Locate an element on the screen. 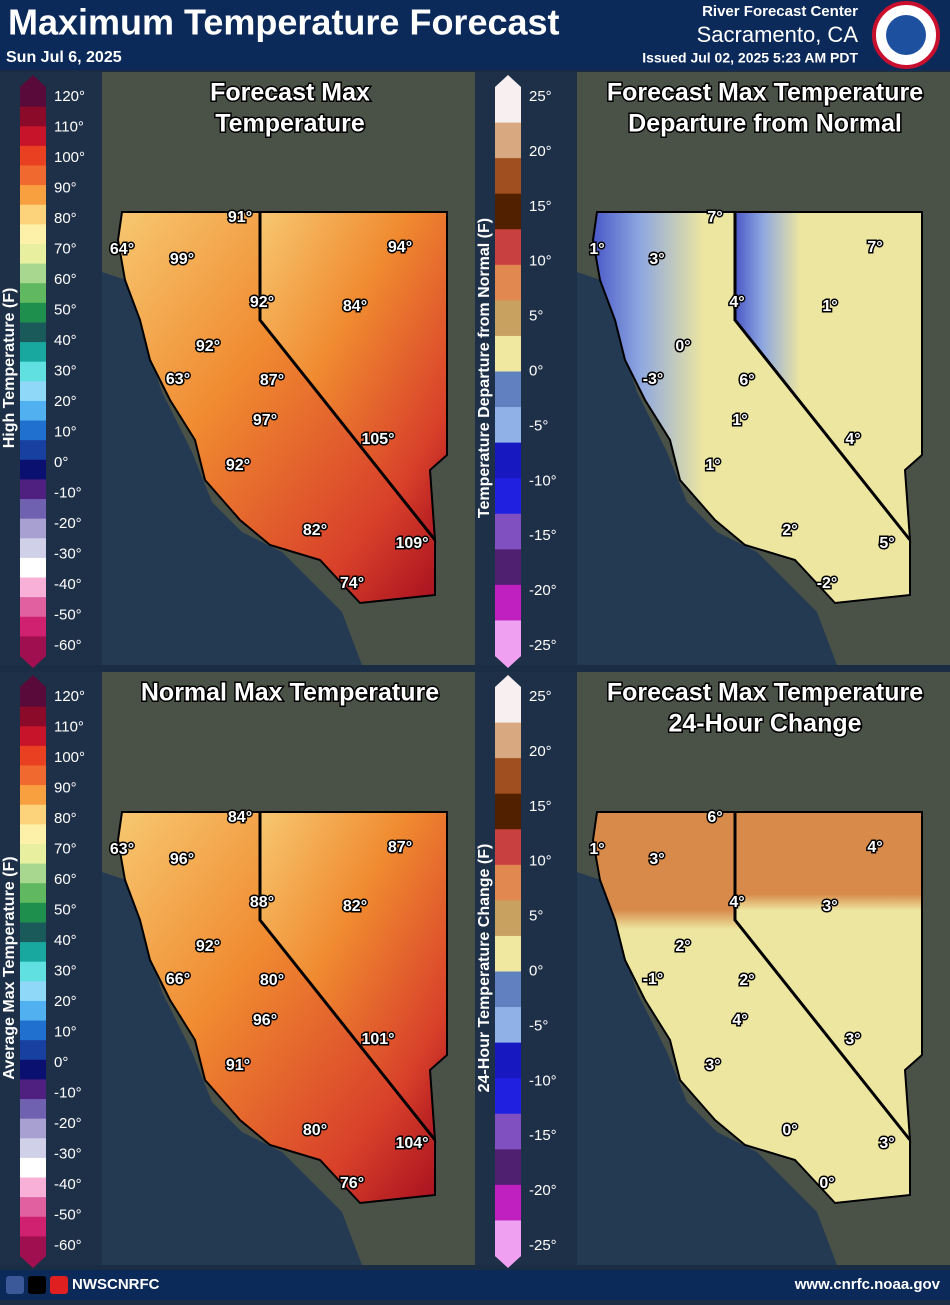 This screenshot has height=1305, width=950. center-location: Sacramento, CA is located at coordinates (778, 34).